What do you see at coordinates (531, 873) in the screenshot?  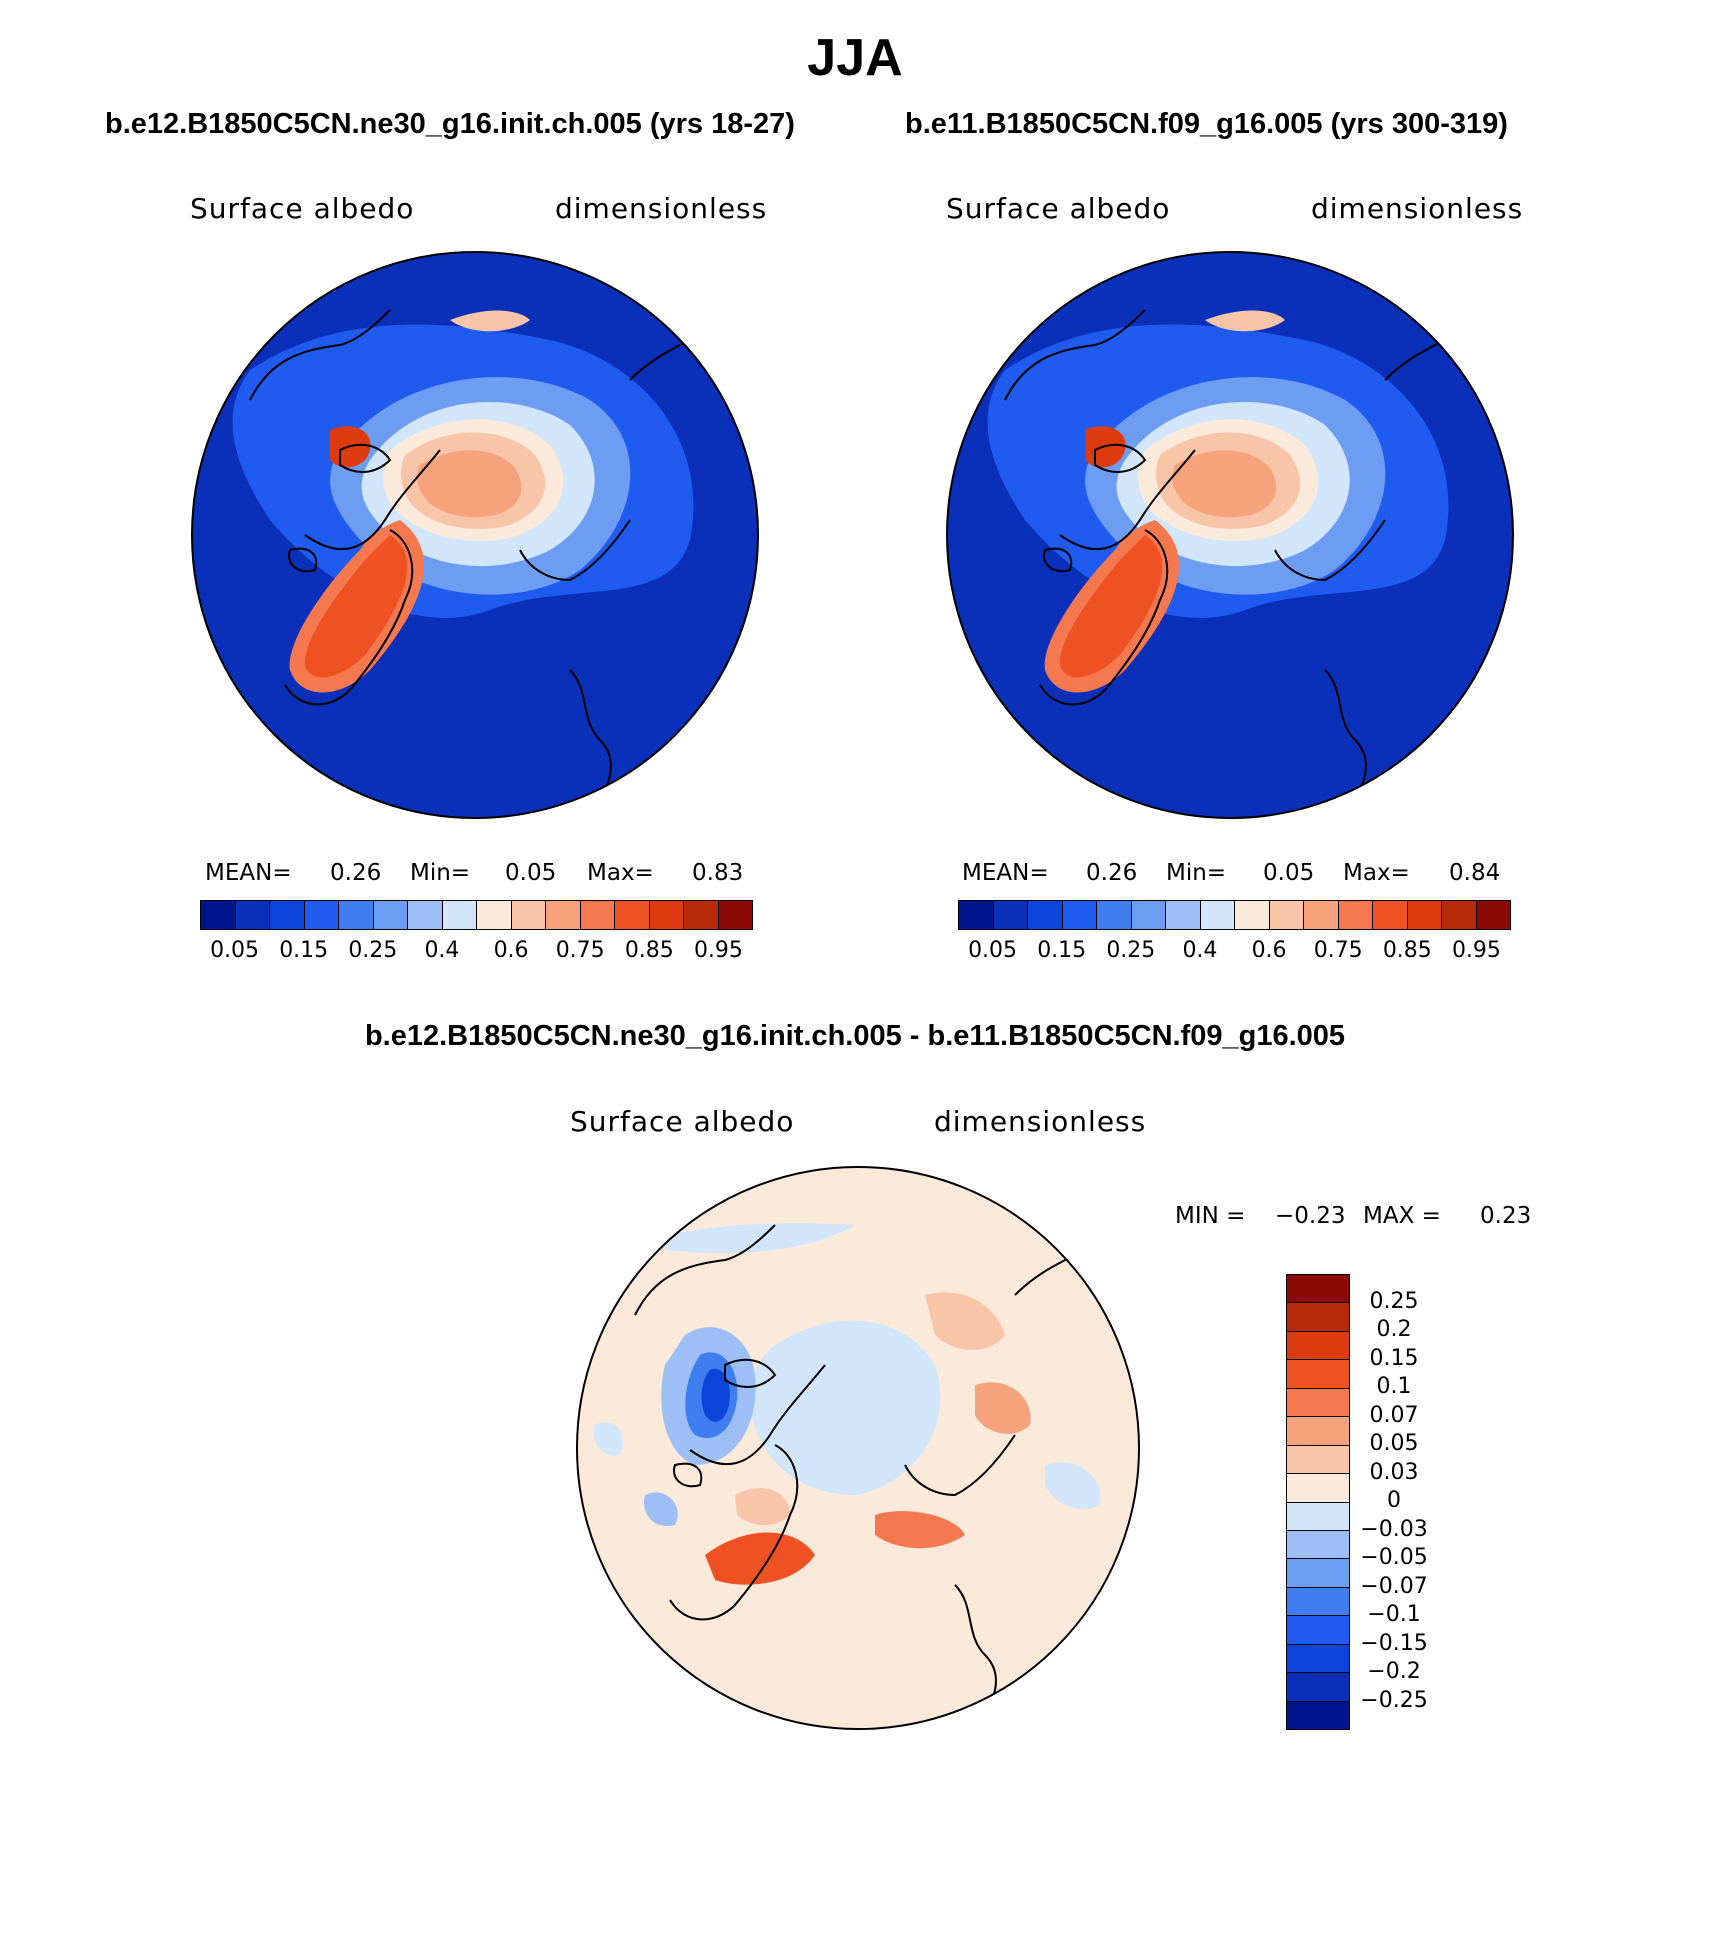 I see `left-min-value: 0.05` at bounding box center [531, 873].